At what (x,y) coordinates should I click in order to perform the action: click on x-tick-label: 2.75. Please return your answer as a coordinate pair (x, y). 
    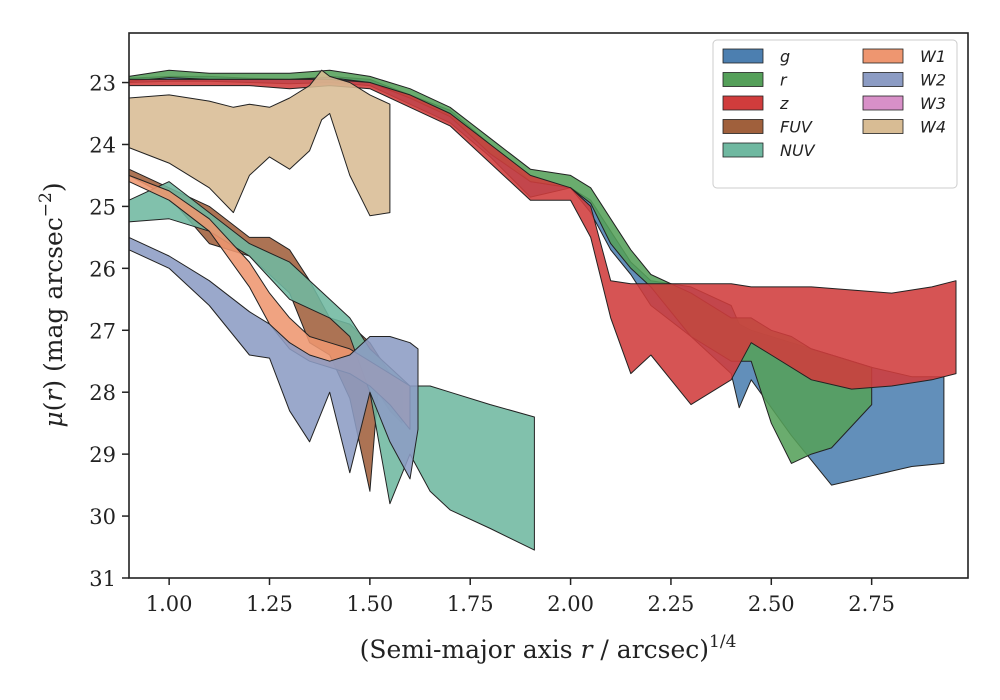
    Looking at the image, I should click on (871, 604).